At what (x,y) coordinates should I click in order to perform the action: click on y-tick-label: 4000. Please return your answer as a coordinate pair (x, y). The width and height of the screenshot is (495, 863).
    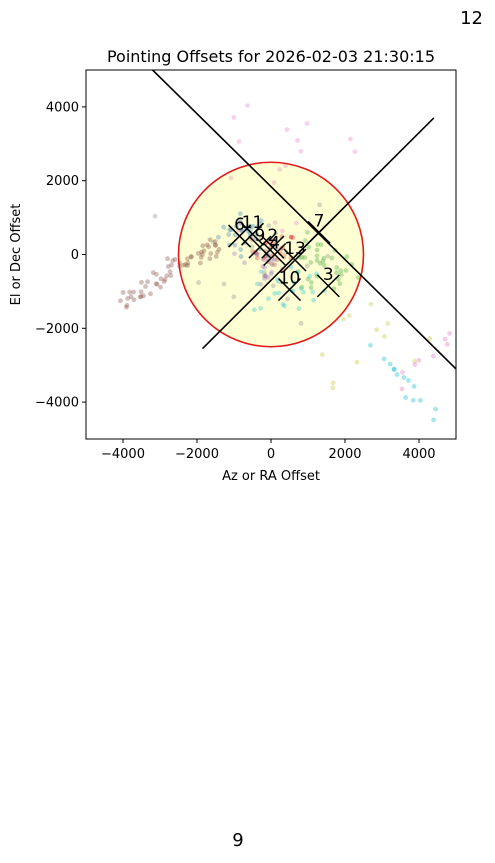
    Looking at the image, I should click on (62, 107).